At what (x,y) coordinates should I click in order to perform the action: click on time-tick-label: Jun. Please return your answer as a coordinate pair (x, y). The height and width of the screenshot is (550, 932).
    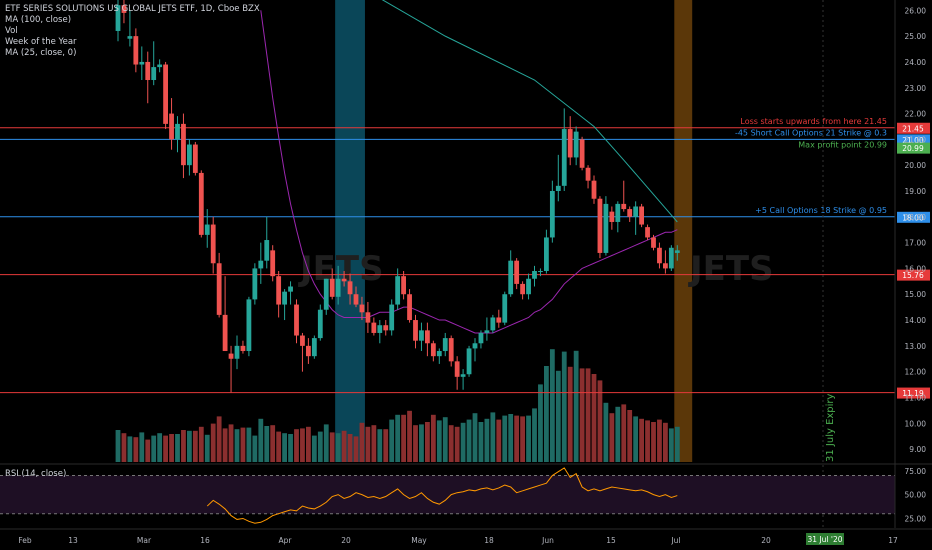
    Looking at the image, I should click on (547, 540).